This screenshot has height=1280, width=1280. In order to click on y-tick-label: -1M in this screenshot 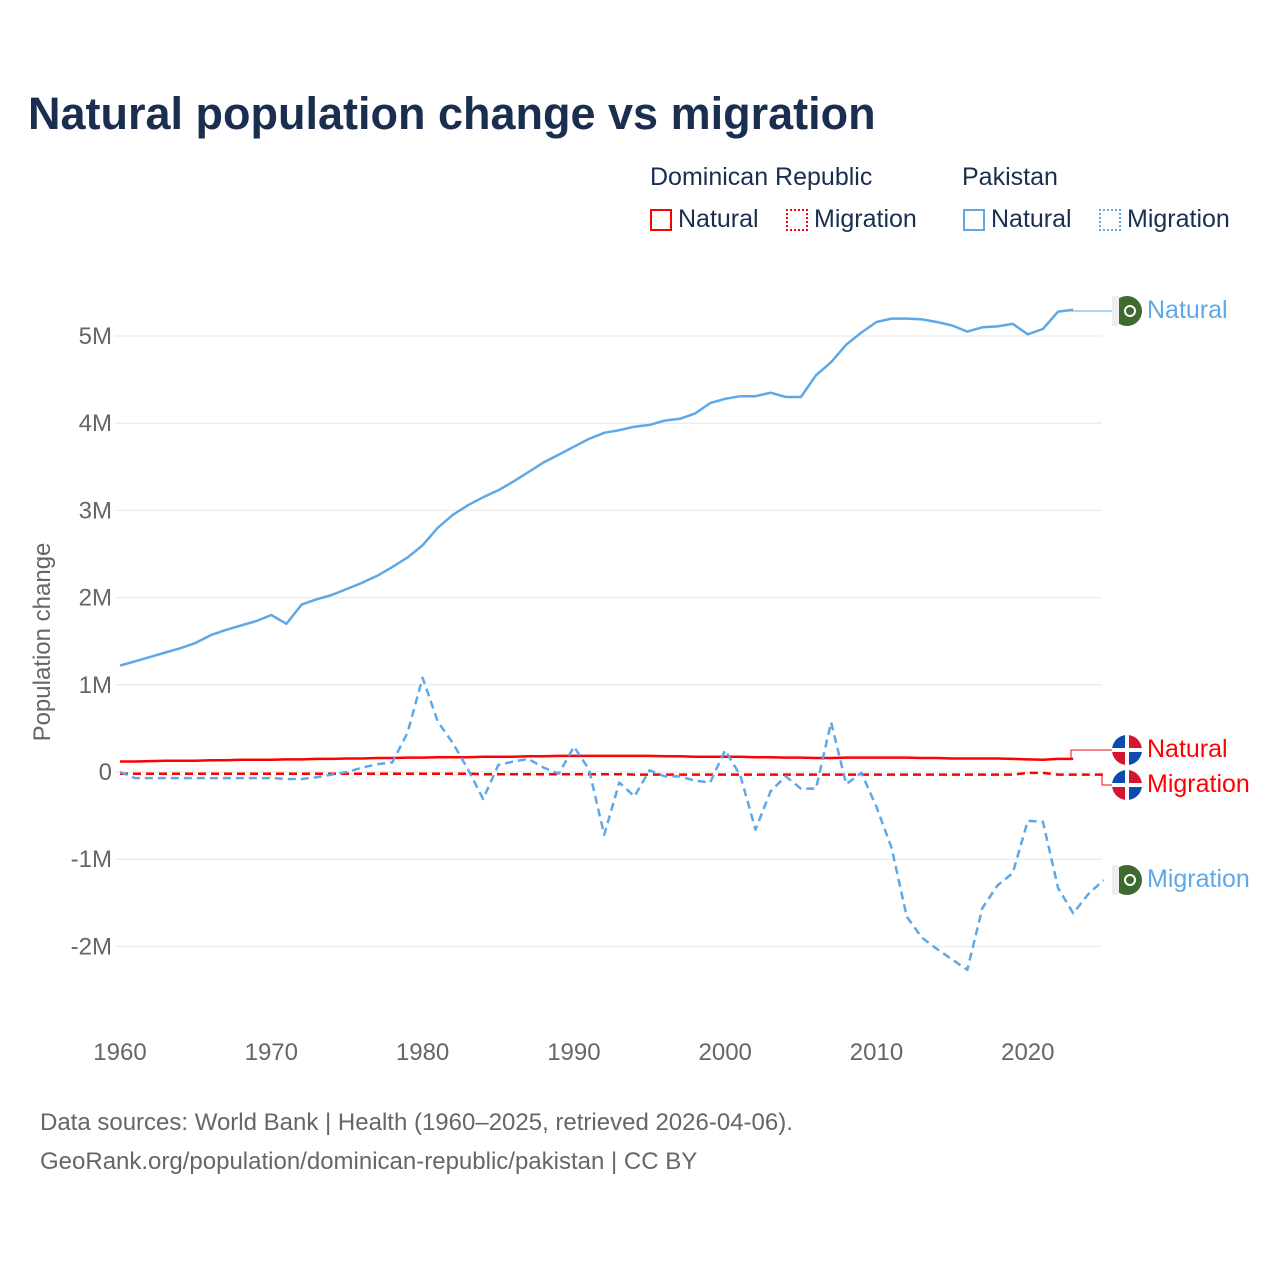, I will do `click(91, 859)`.